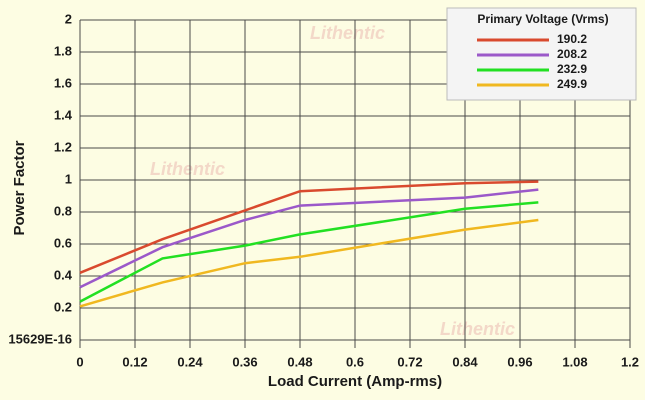 The width and height of the screenshot is (645, 400). What do you see at coordinates (63, 82) in the screenshot?
I see `y-tick-label: 1.6` at bounding box center [63, 82].